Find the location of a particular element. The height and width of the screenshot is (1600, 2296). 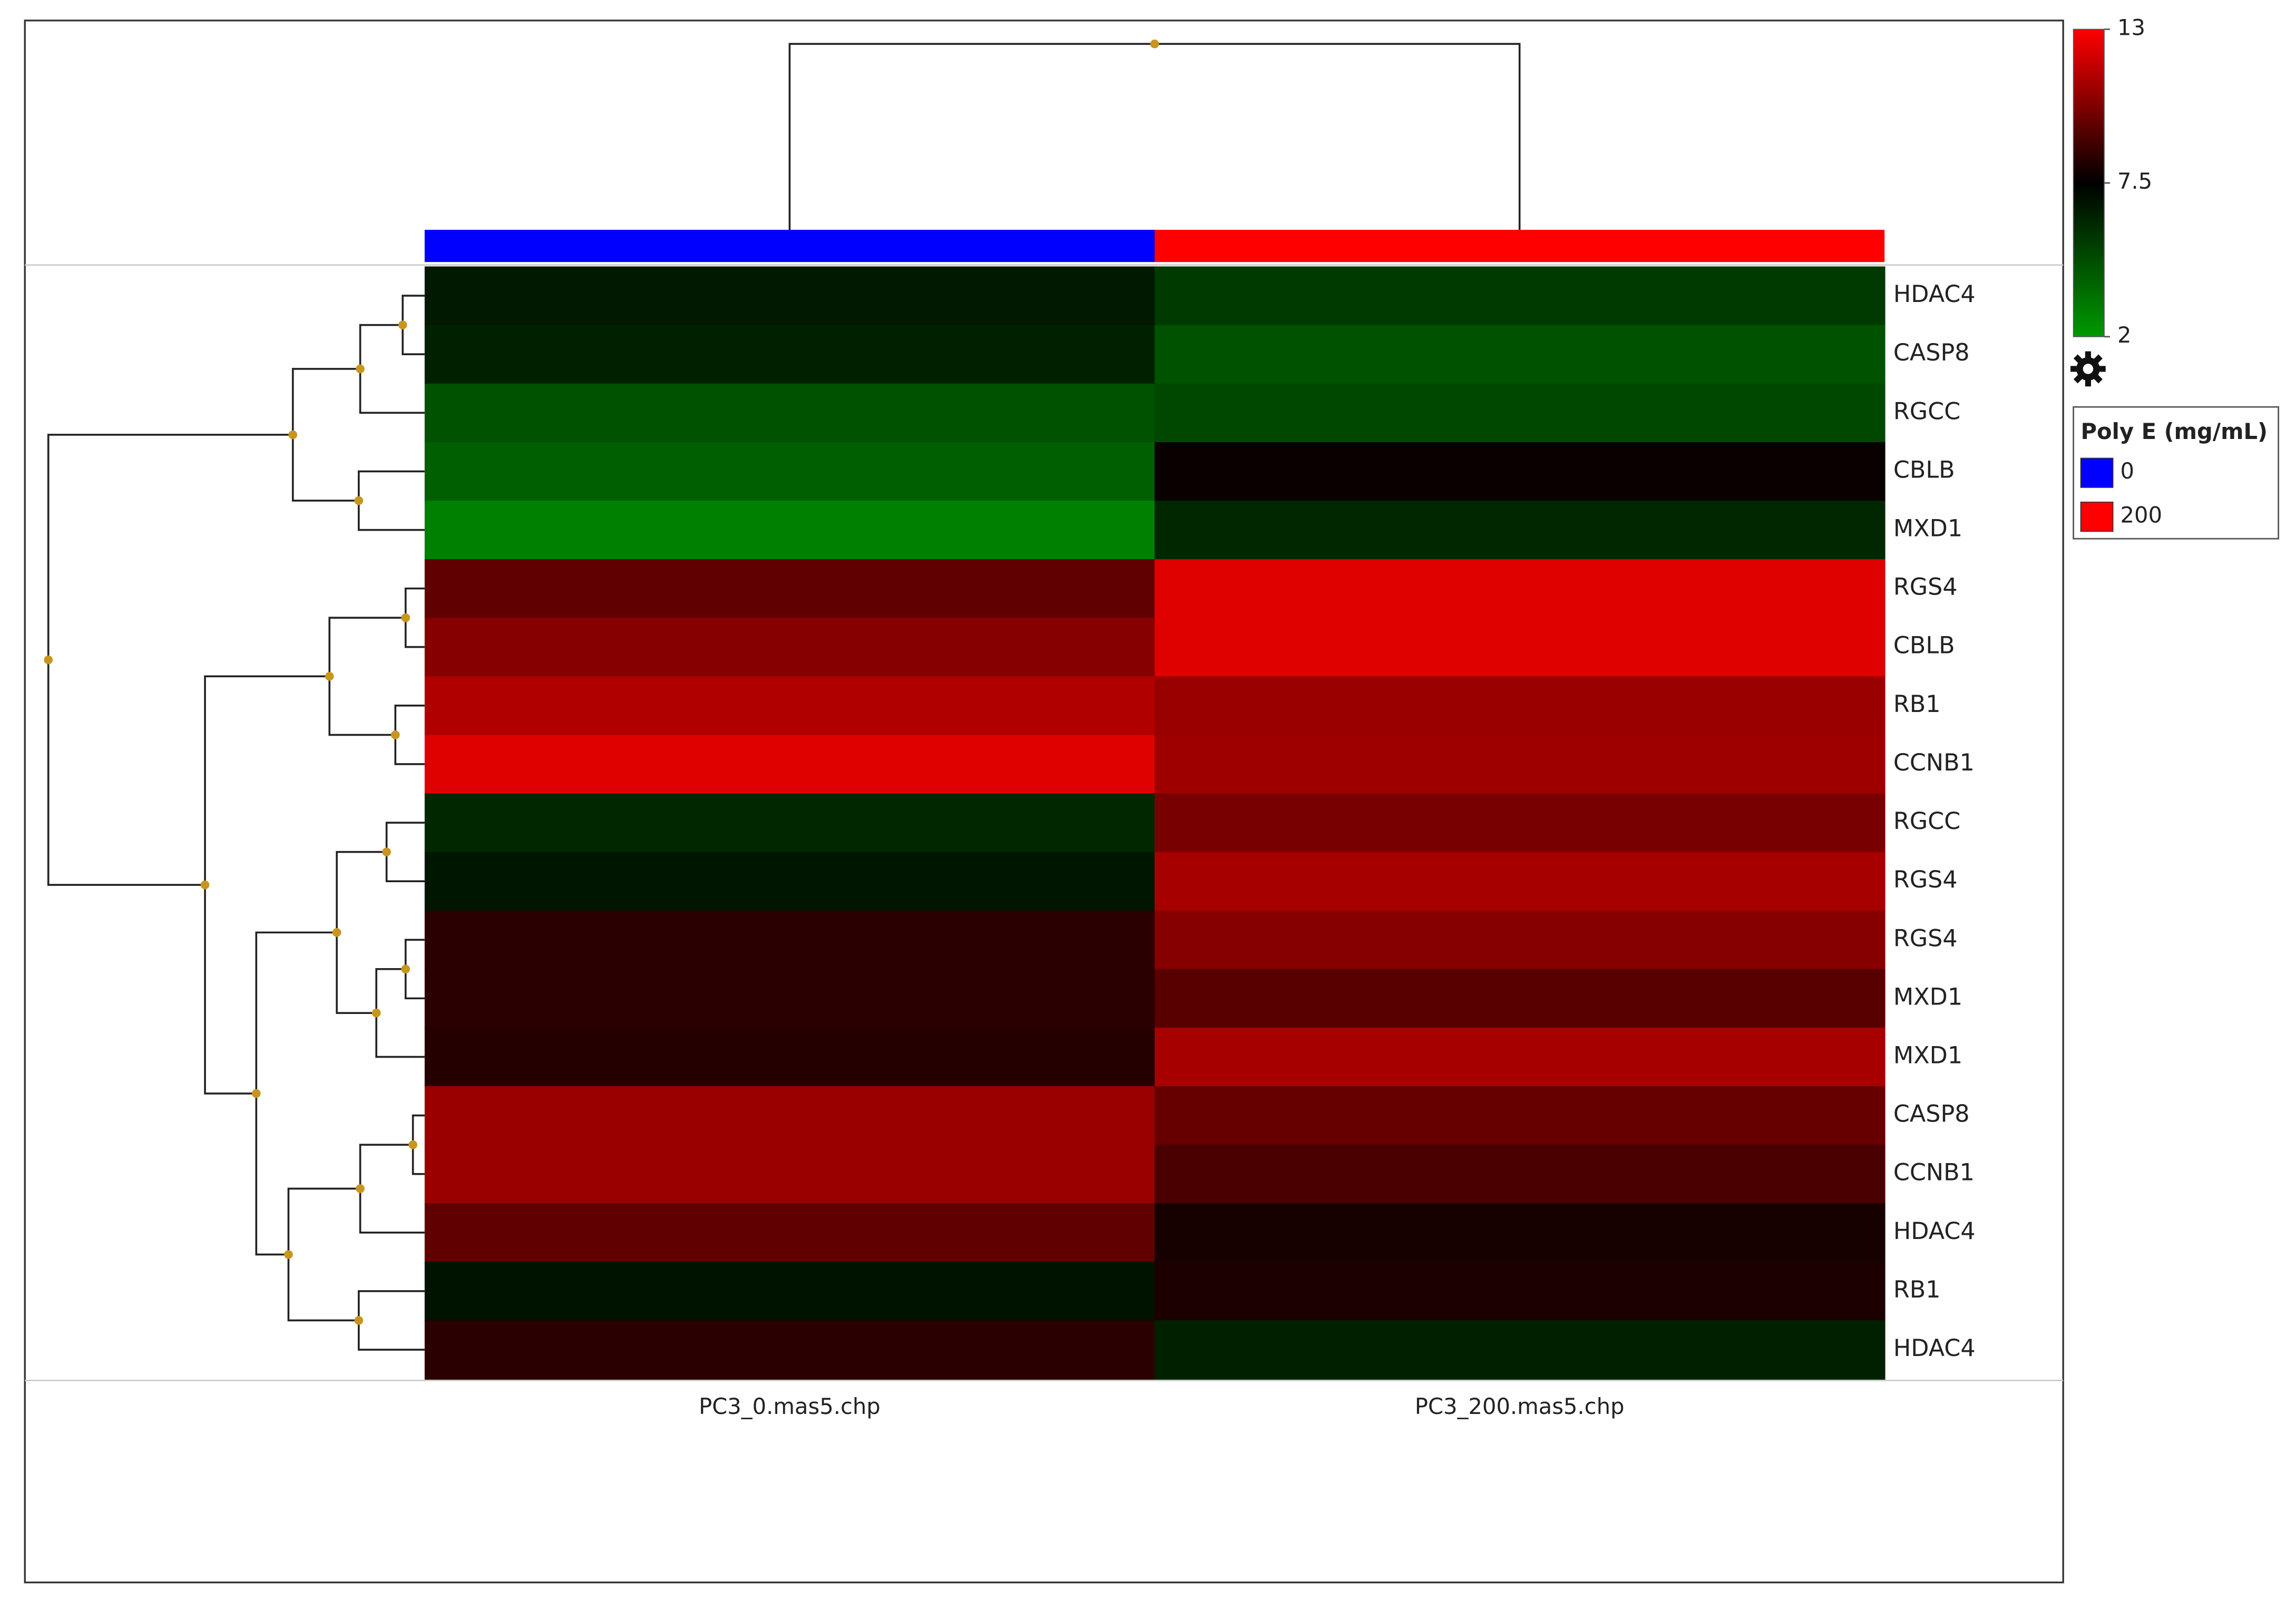

colorbar-tick-label: 2 is located at coordinates (2124, 335).